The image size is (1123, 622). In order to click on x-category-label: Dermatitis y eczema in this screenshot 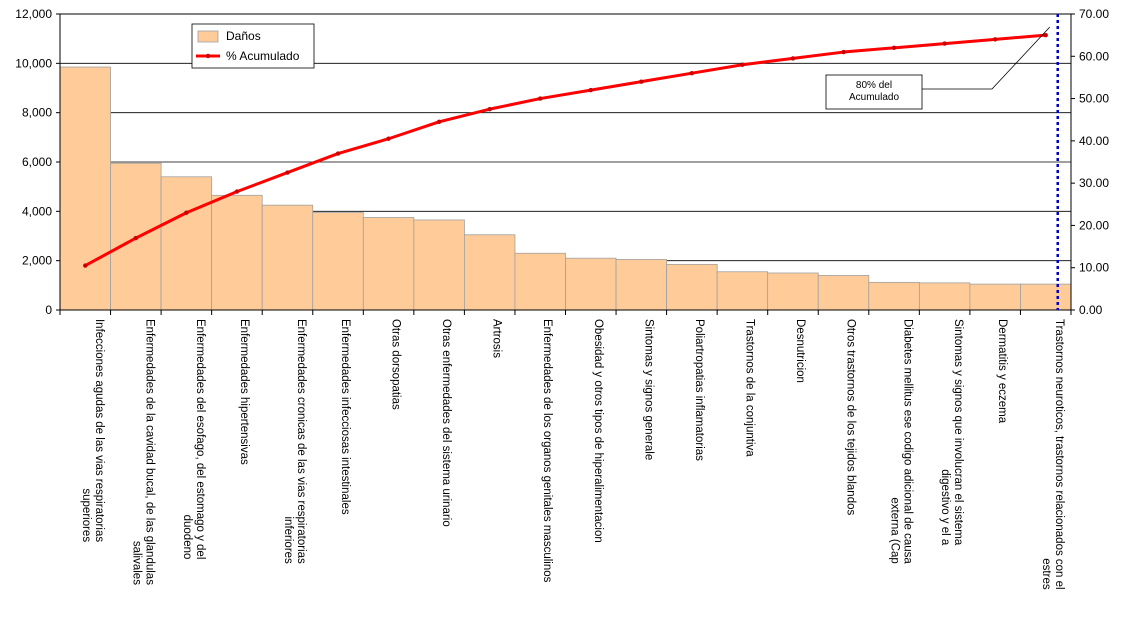, I will do `click(1002, 371)`.